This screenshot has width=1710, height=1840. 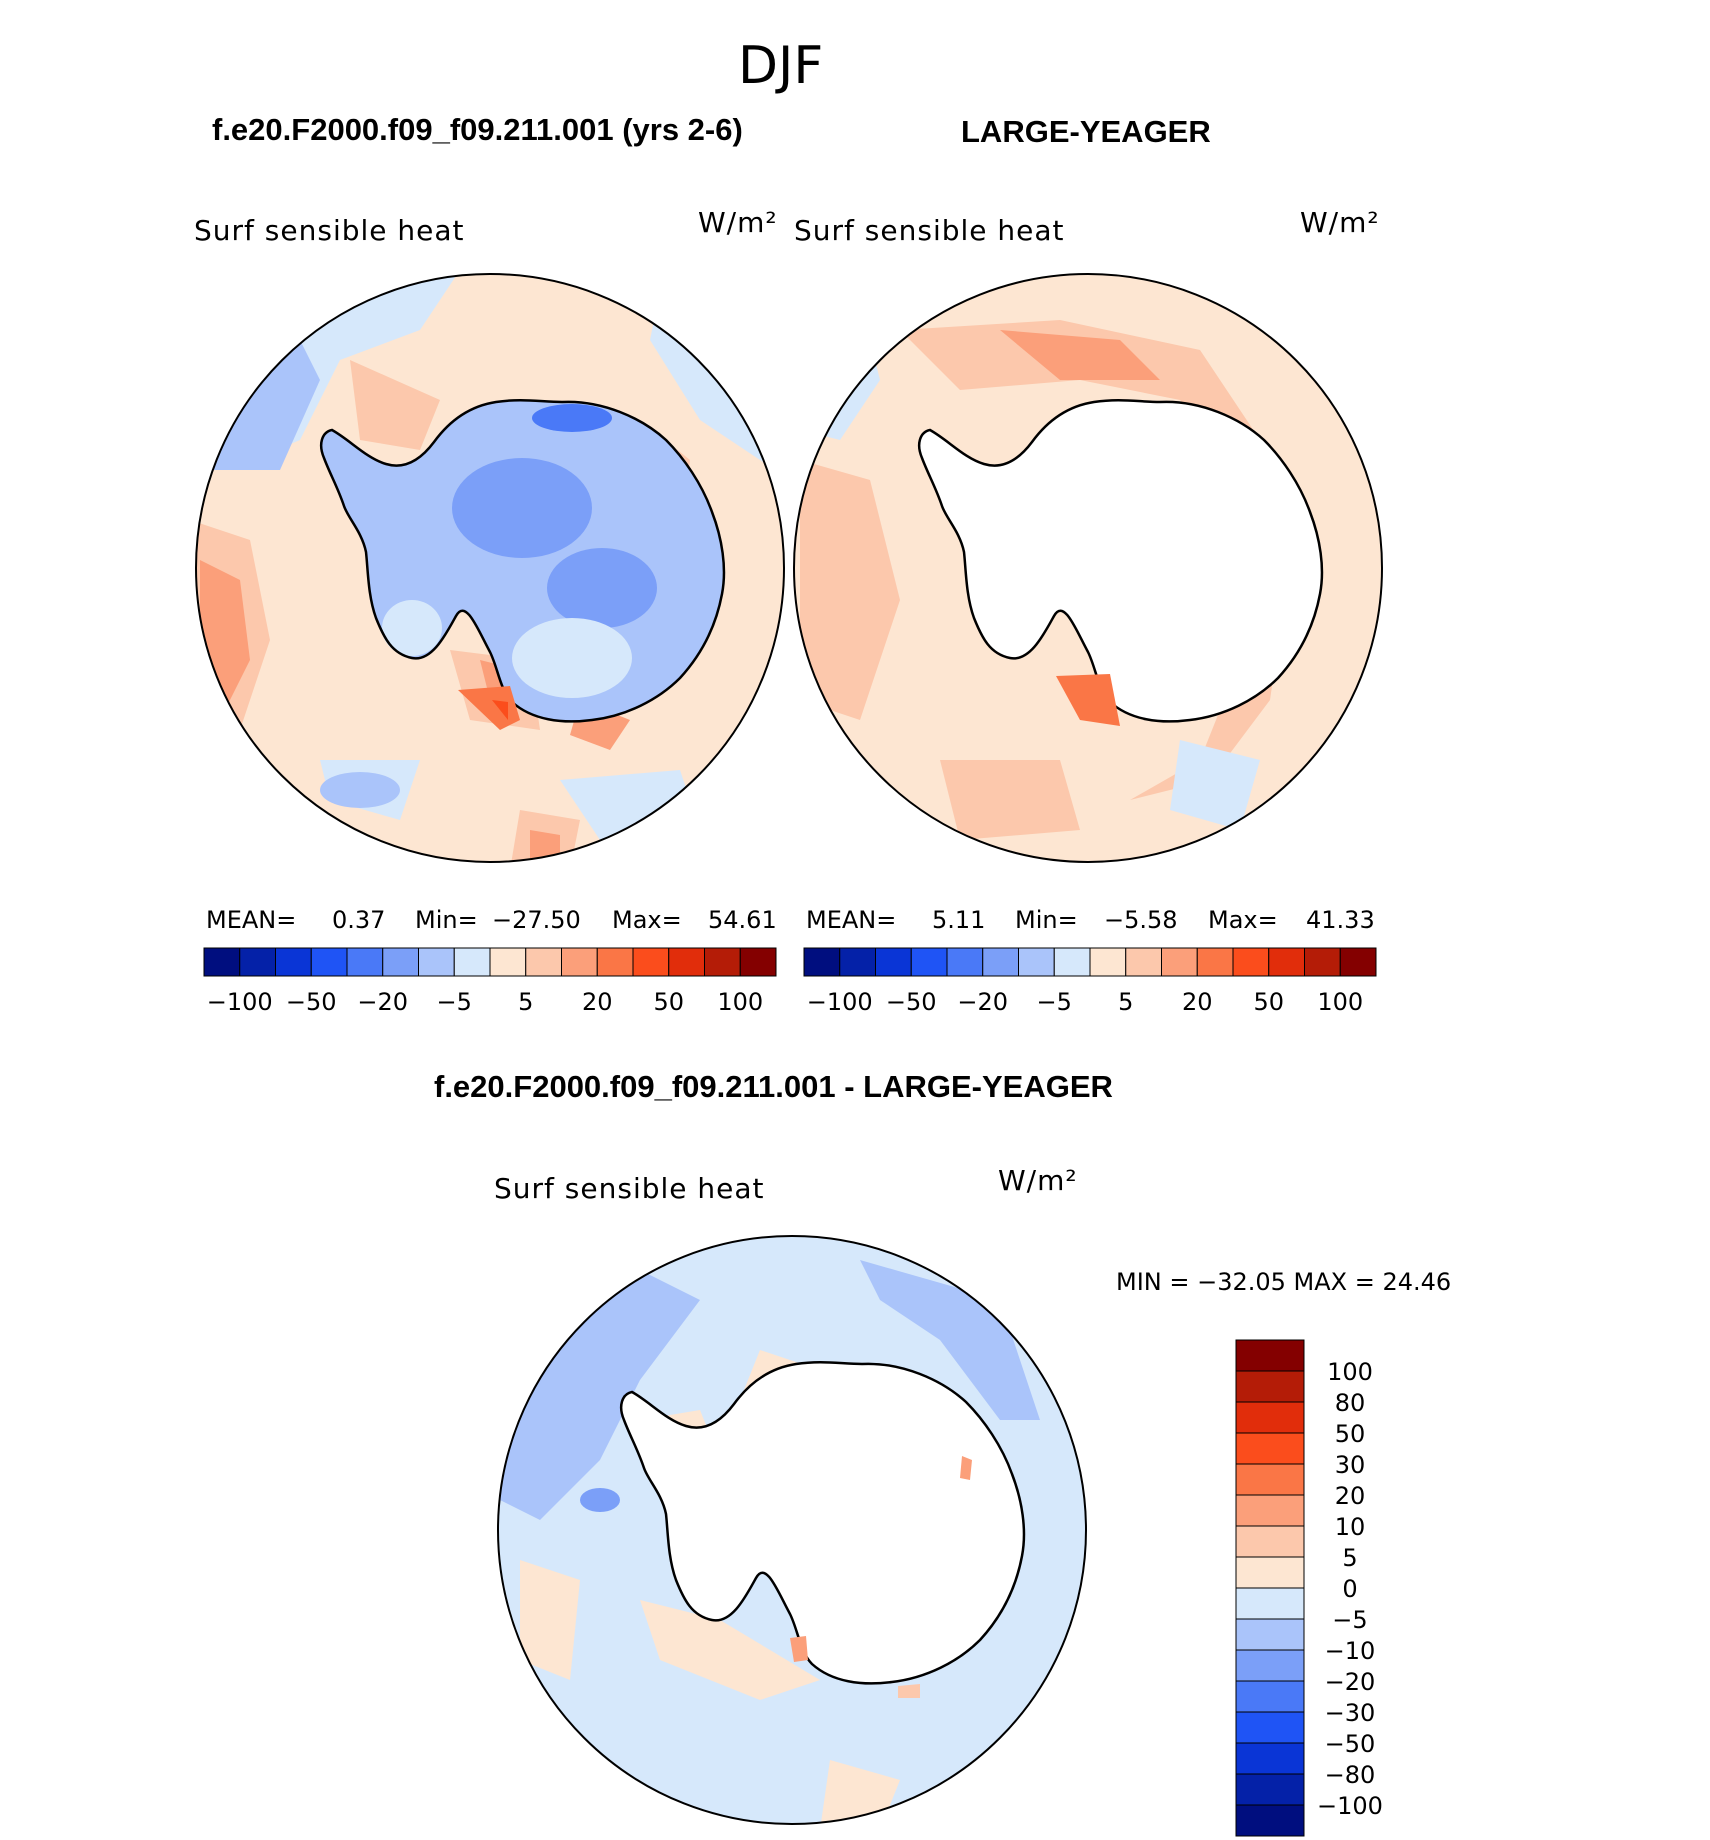 What do you see at coordinates (1350, 1434) in the screenshot?
I see `diff-colorbar-tick-label: 50` at bounding box center [1350, 1434].